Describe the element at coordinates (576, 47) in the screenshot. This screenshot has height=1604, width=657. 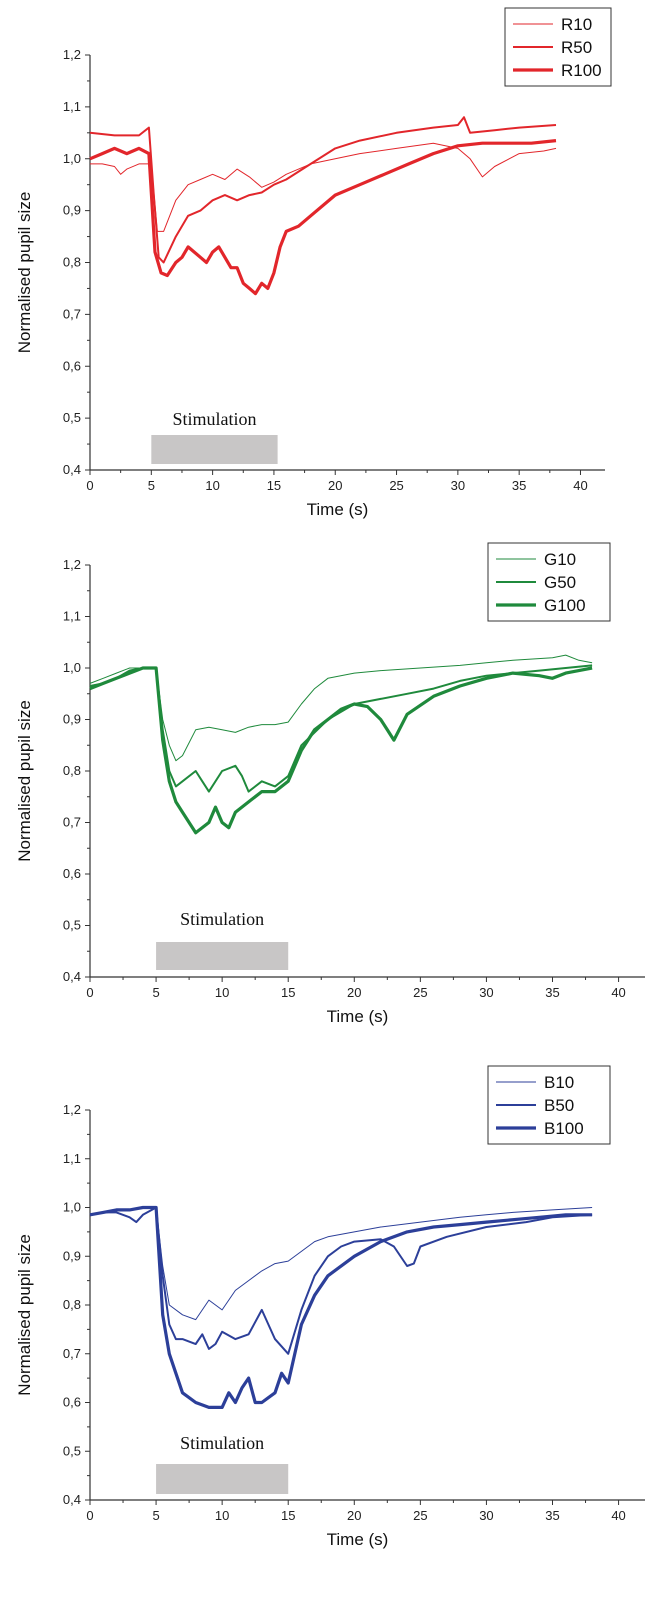
I see `legend-label-r50: R50` at that location.